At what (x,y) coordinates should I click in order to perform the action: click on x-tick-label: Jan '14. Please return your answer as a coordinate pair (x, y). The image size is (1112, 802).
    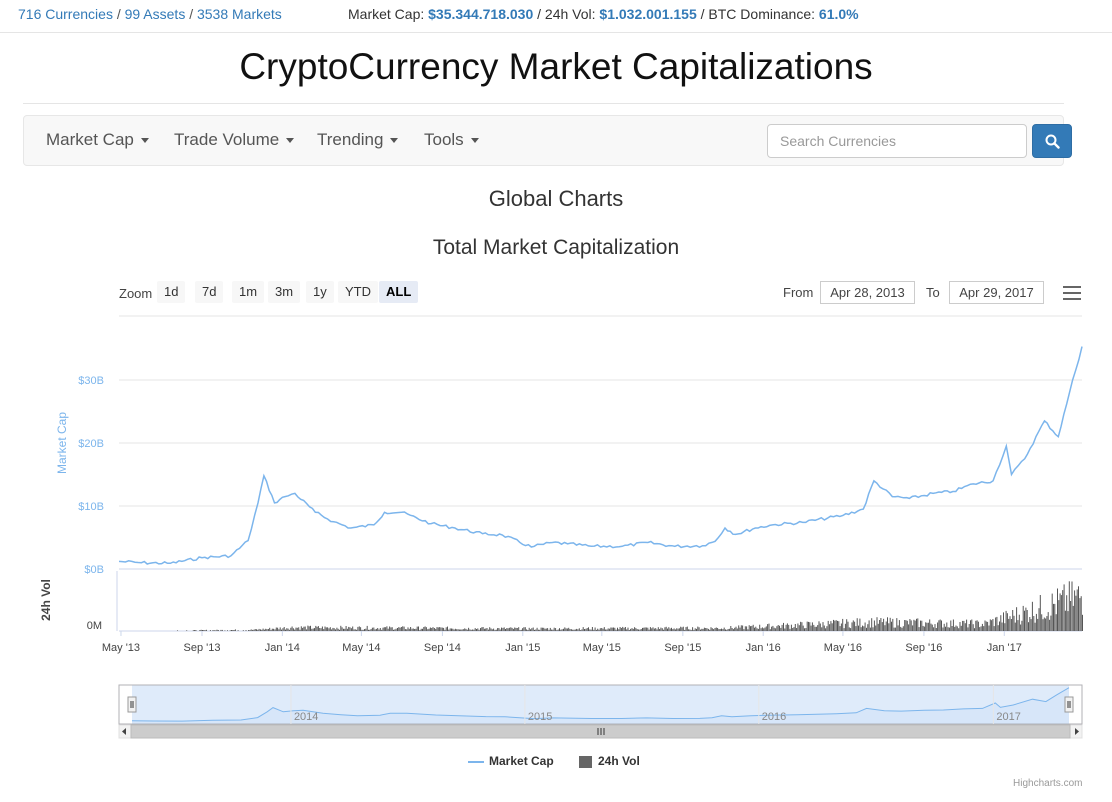
    Looking at the image, I should click on (282, 648).